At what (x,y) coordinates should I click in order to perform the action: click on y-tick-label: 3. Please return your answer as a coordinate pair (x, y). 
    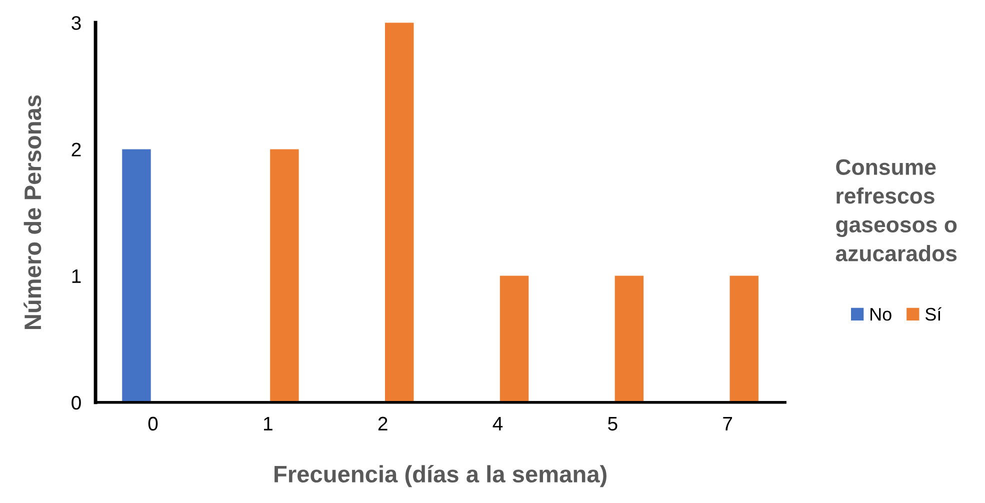
    Looking at the image, I should click on (76, 23).